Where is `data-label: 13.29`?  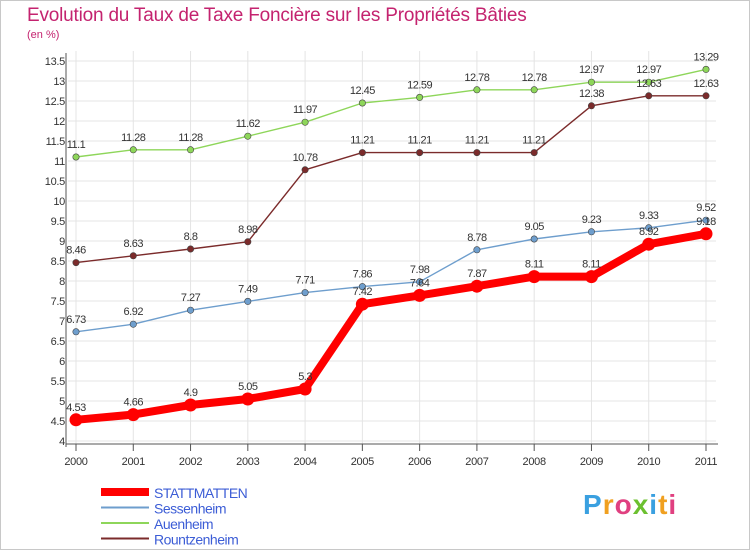
data-label: 13.29 is located at coordinates (705, 57).